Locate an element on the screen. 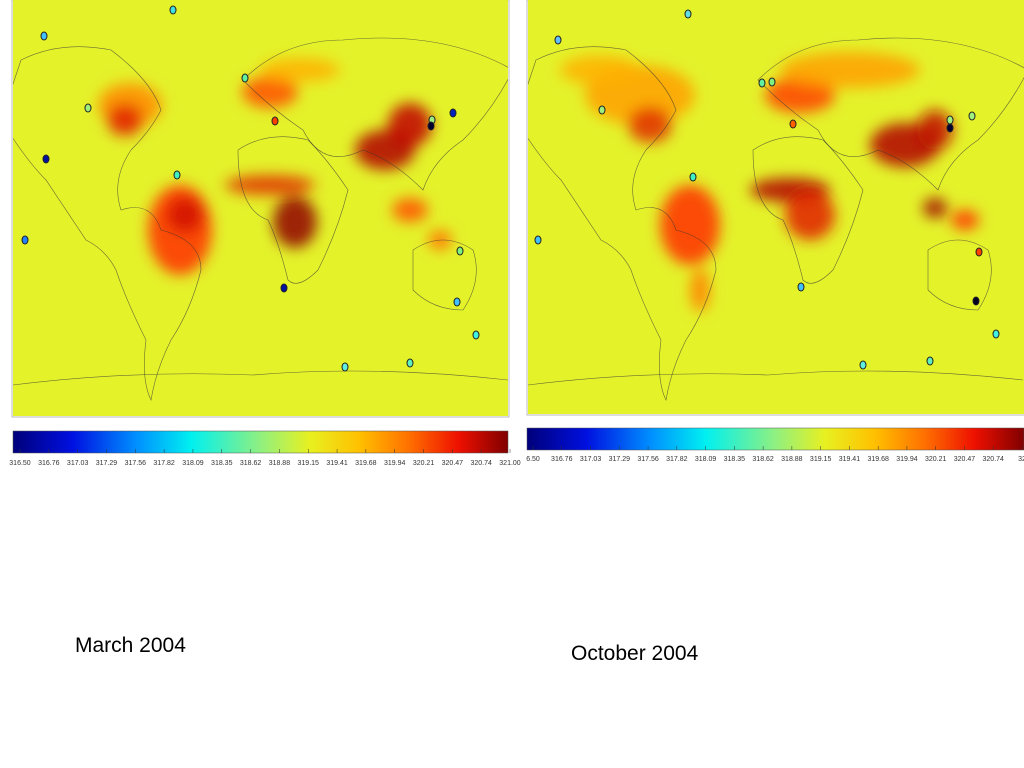 The image size is (1024, 768). colorbar-label: 320.21 is located at coordinates (424, 463).